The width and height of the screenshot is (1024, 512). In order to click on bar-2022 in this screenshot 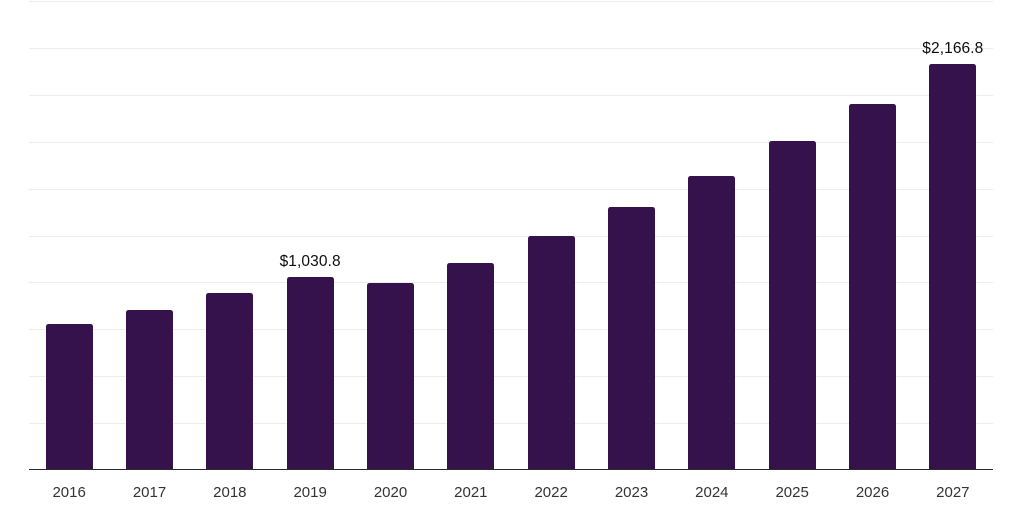, I will do `click(551, 353)`.